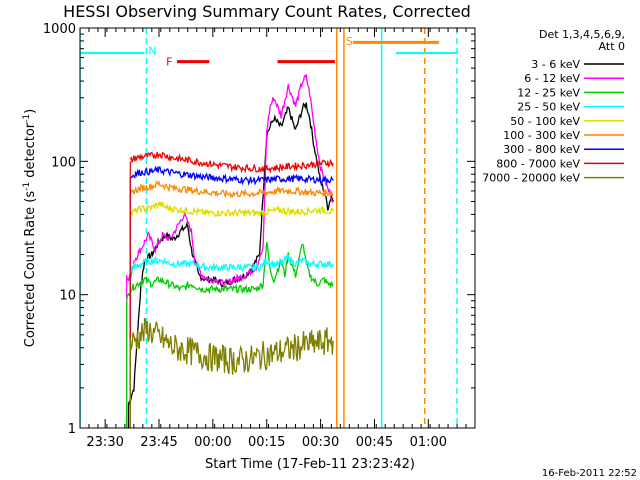  What do you see at coordinates (152, 50) in the screenshot?
I see `flag-label: N` at bounding box center [152, 50].